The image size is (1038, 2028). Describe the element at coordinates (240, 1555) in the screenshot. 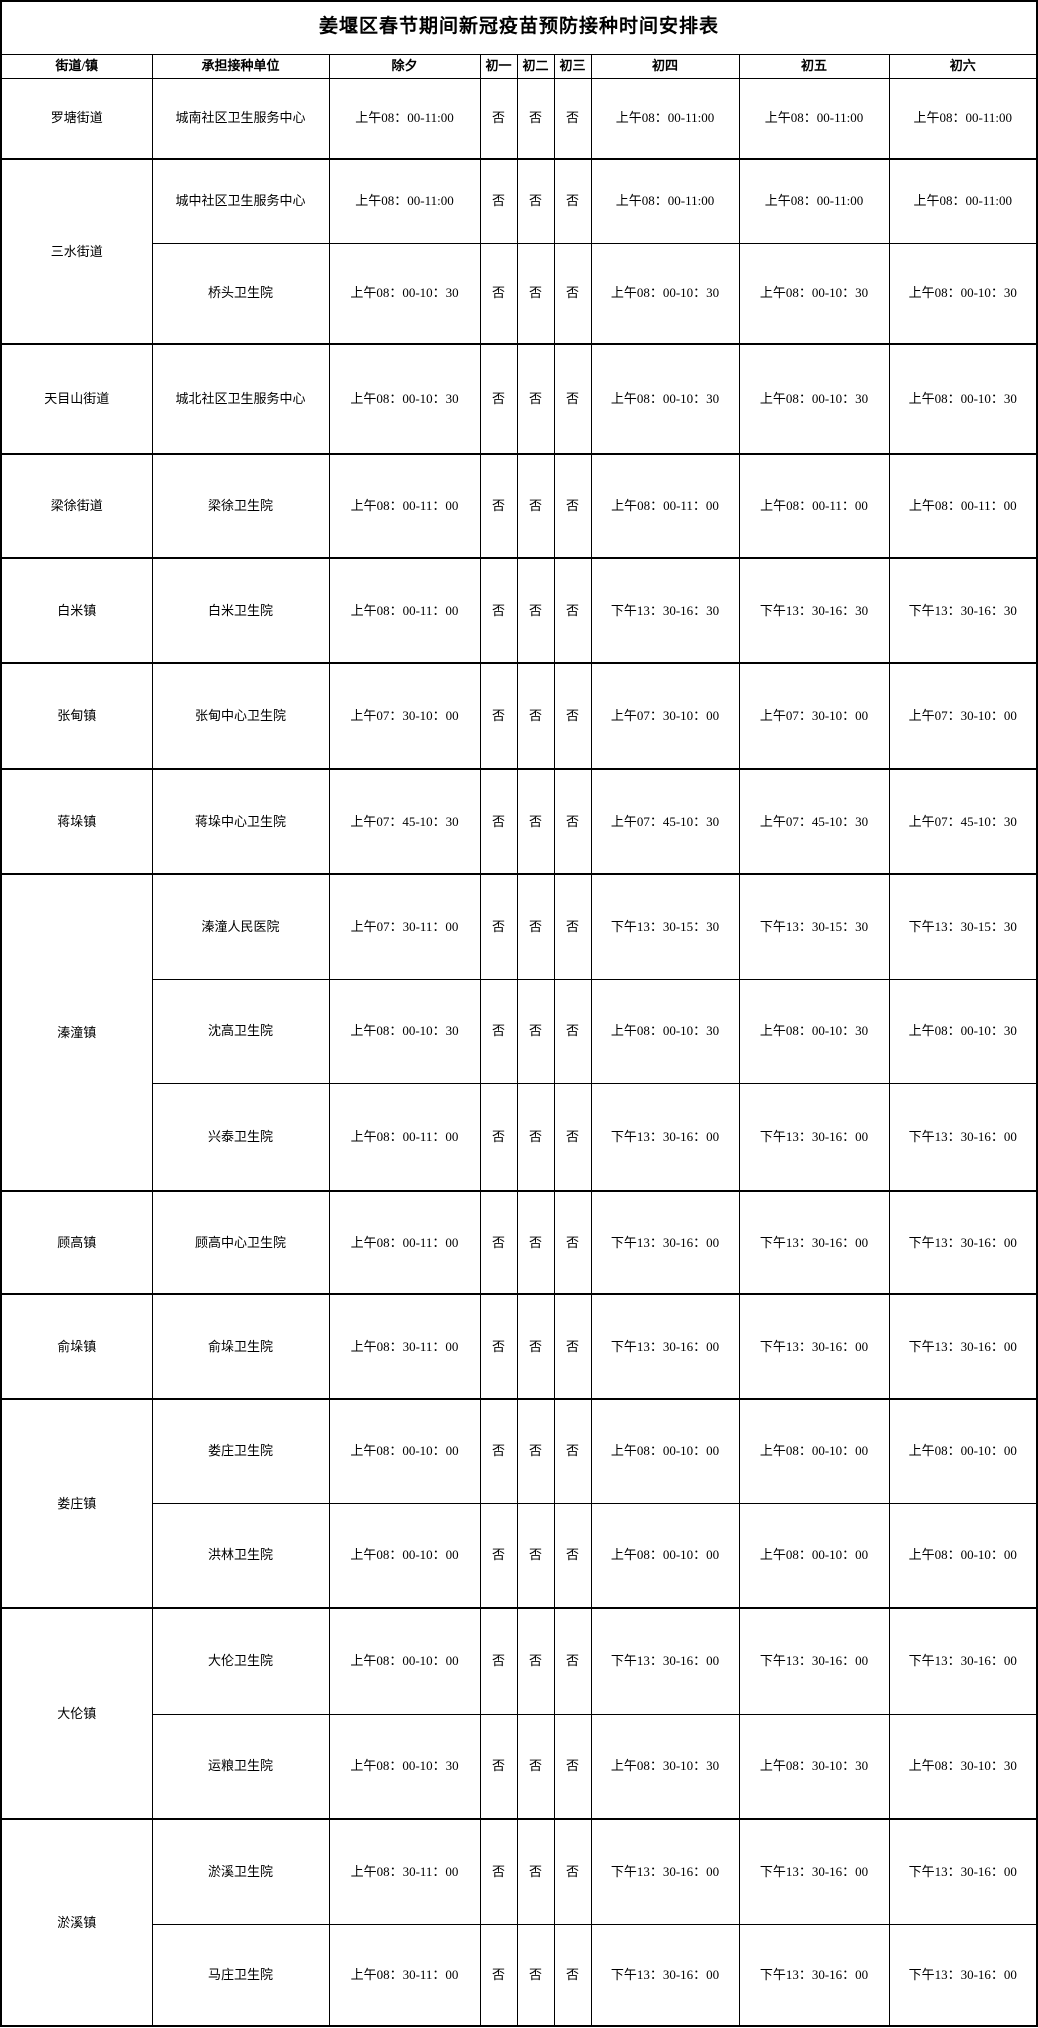

I see `unit-cell: 洪林卫生院` at that location.